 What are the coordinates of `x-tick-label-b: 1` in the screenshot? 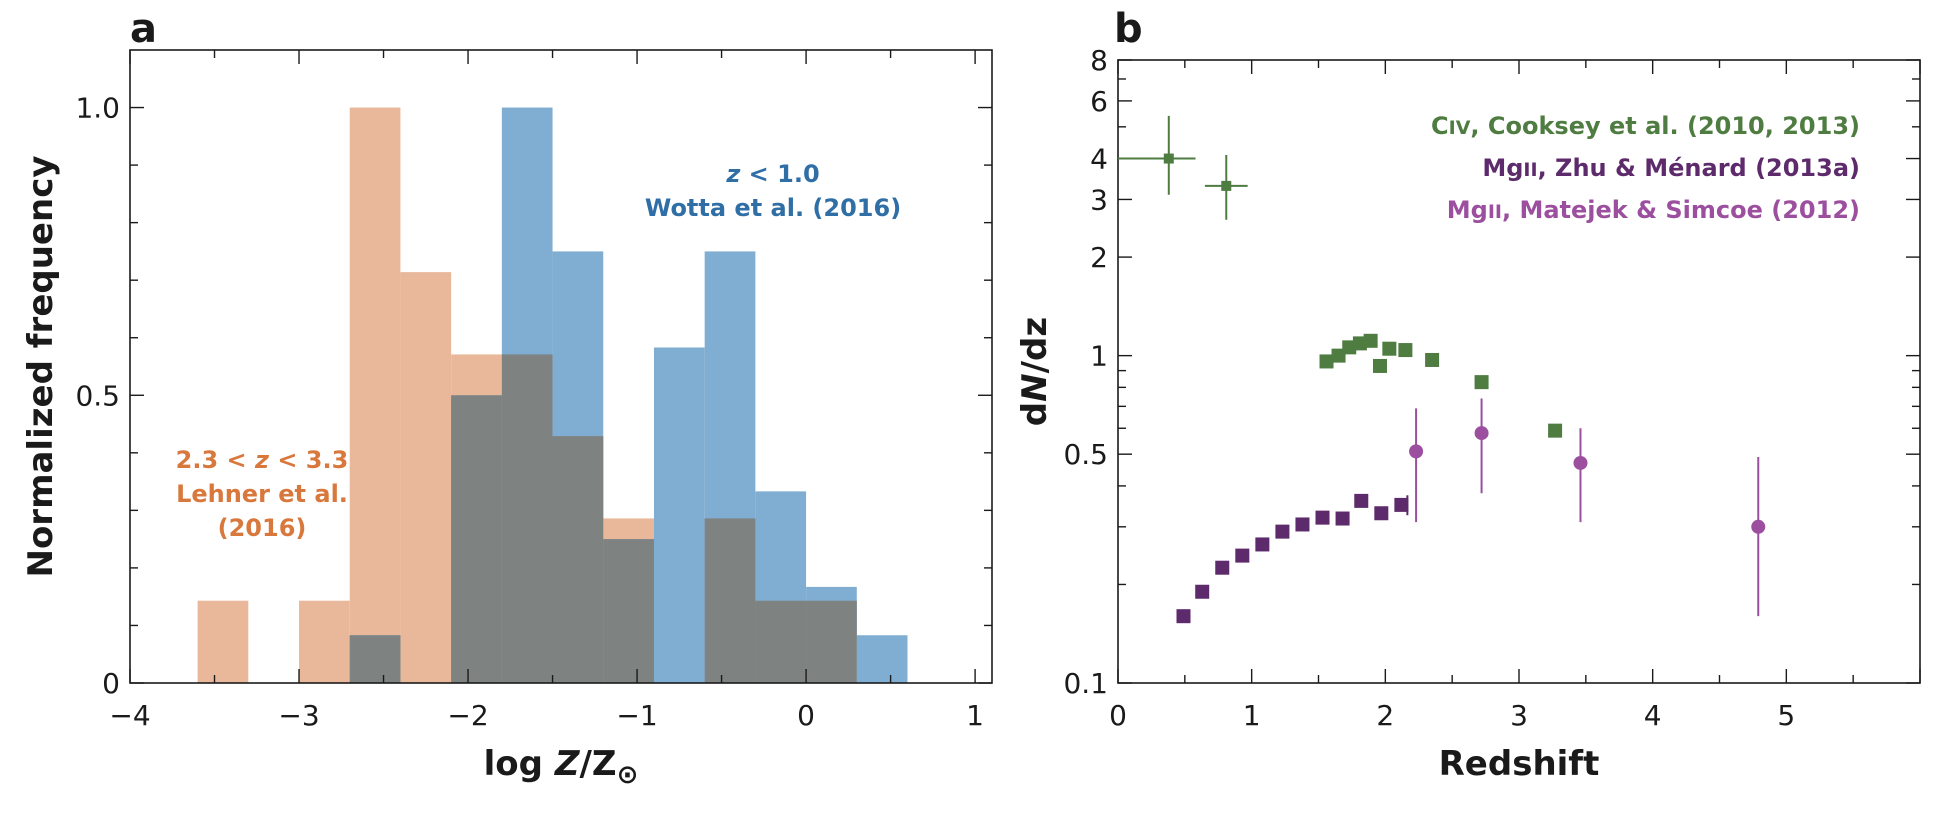 It's located at (1252, 715).